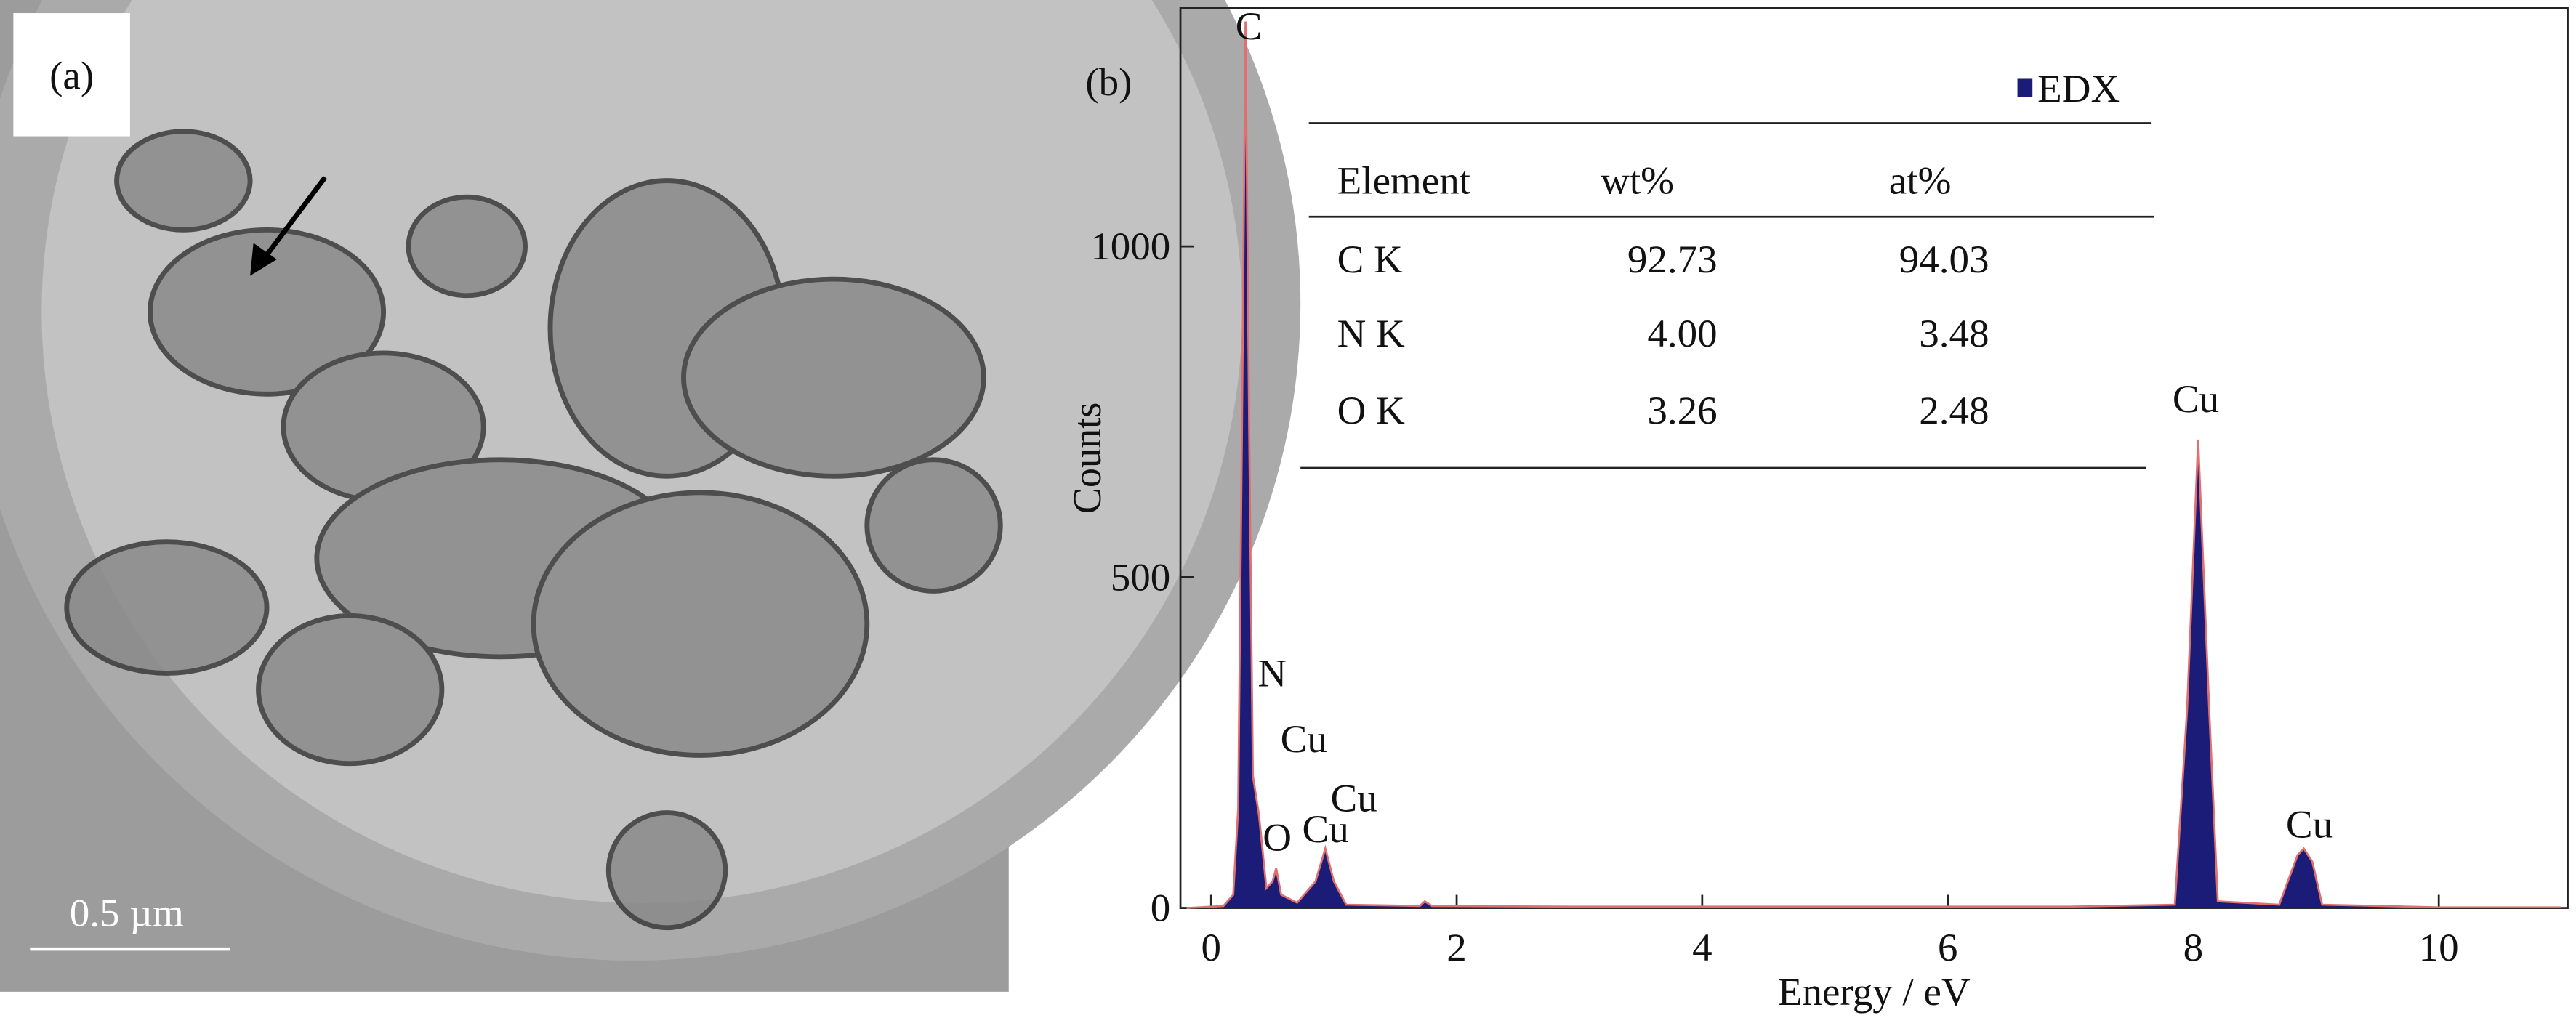 This screenshot has width=2576, height=1018. What do you see at coordinates (1954, 333) in the screenshot?
I see `table-cell: 3.48` at bounding box center [1954, 333].